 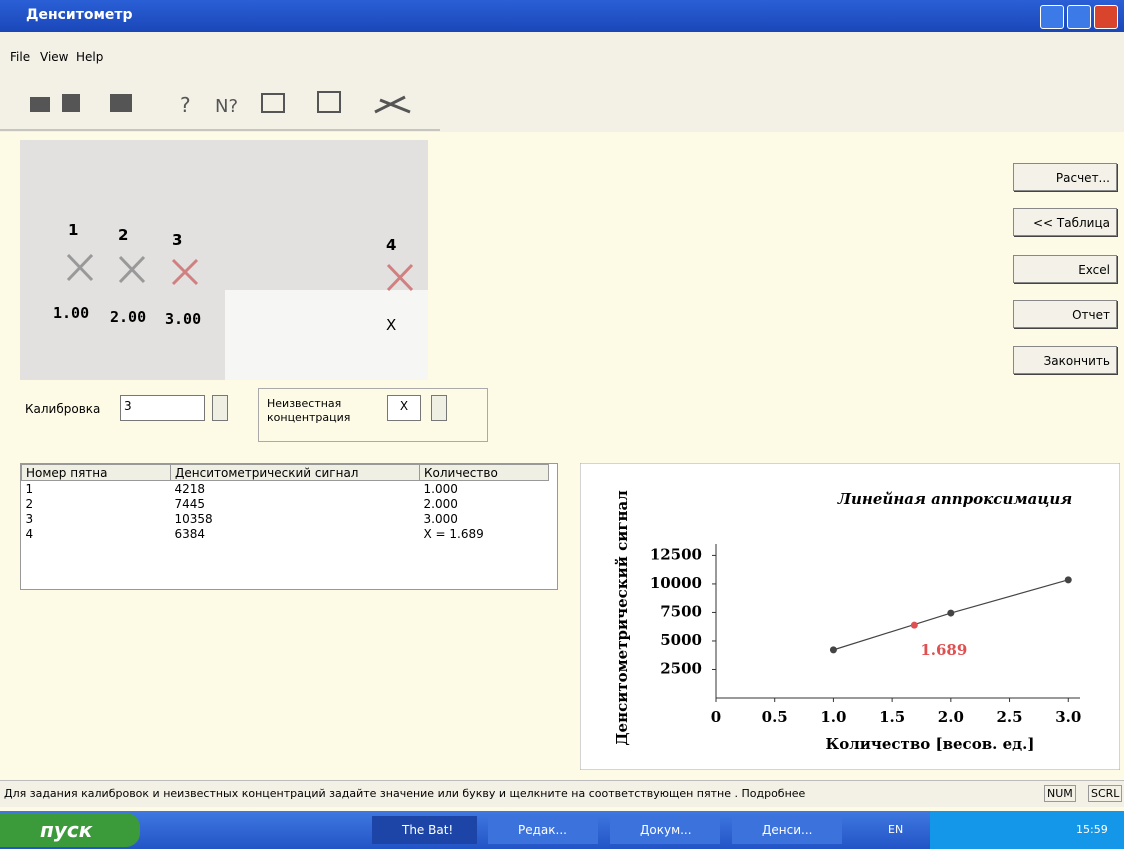 What do you see at coordinates (226, 106) in the screenshot?
I see `svg-text: N?` at bounding box center [226, 106].